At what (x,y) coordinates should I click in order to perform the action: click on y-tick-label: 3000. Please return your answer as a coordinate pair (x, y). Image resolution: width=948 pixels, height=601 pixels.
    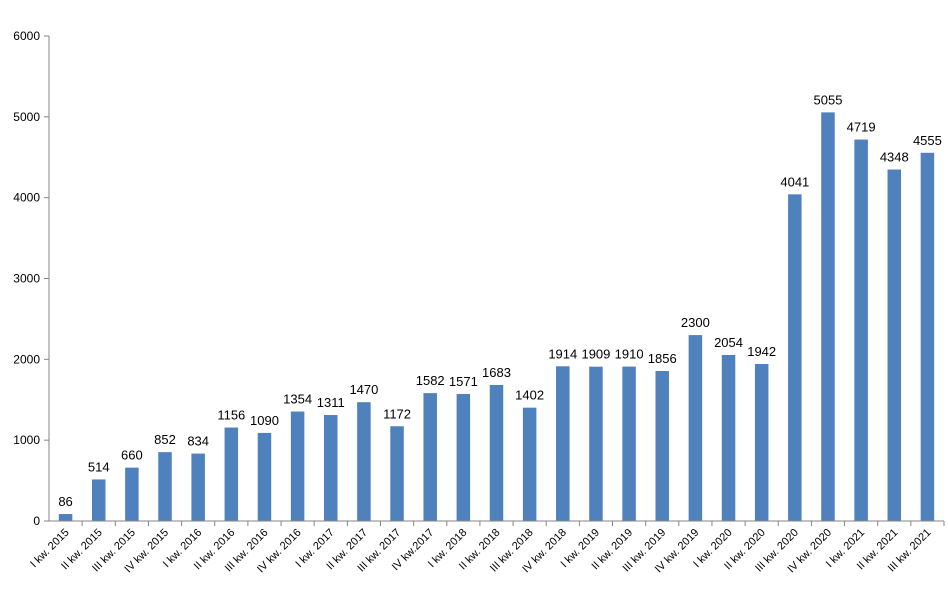
    Looking at the image, I should click on (26, 279).